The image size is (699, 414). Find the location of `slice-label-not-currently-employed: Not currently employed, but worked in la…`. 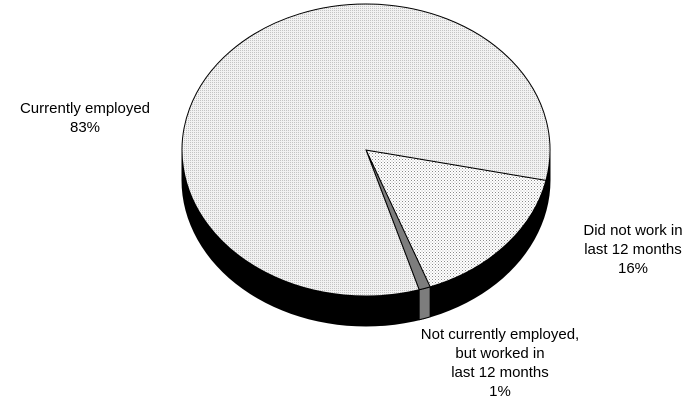

slice-label-not-currently-employed: Not currently employed, but worked in la… is located at coordinates (500, 363).